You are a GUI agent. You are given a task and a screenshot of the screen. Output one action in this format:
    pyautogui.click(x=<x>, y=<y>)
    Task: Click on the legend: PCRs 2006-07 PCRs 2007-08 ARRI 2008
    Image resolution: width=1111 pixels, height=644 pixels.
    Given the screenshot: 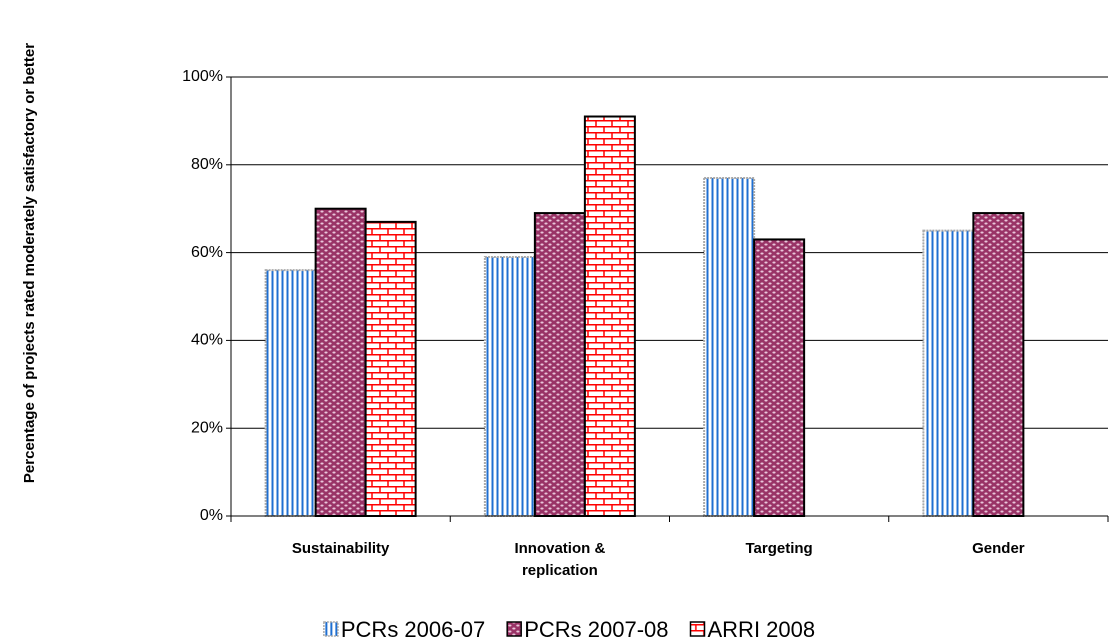 What is the action you would take?
    pyautogui.click(x=569, y=629)
    